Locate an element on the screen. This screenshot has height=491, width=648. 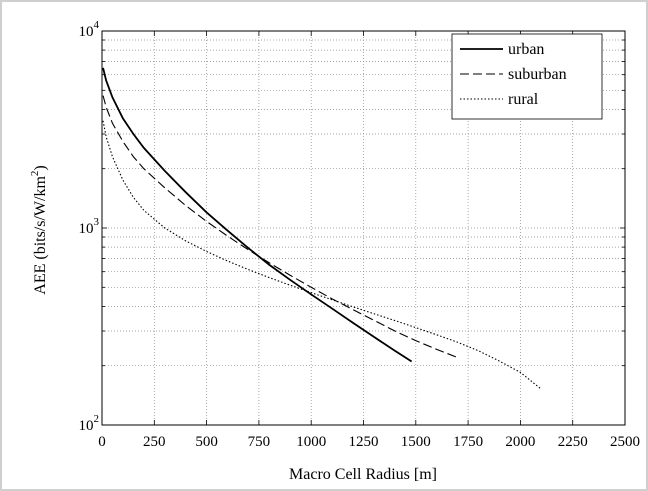
x-tick-label: 1000 is located at coordinates (311, 442).